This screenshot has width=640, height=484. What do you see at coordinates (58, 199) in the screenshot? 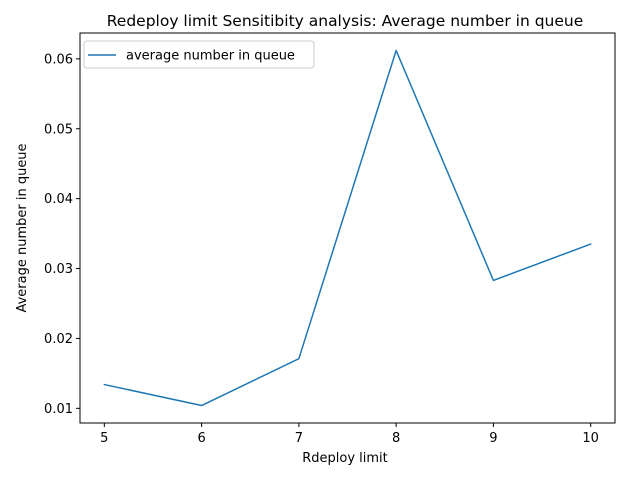
I see `y-tick-label: 0.04` at bounding box center [58, 199].